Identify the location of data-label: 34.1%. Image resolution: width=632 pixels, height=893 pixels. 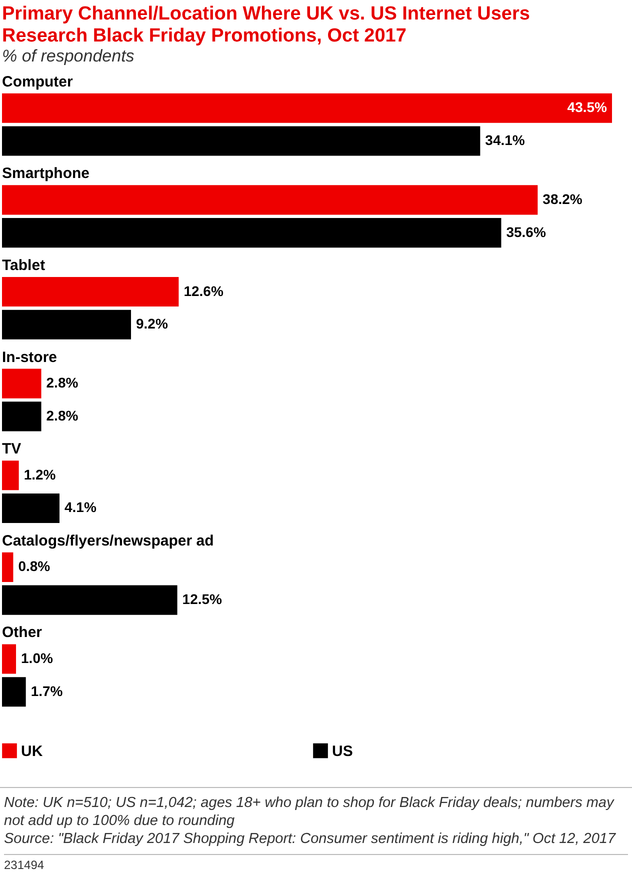
(505, 140).